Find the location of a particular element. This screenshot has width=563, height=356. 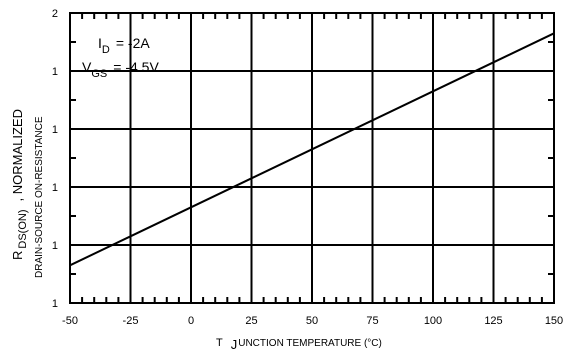

y-axis-title: RDS(ON), NORMALIZED is located at coordinates (19, 184).